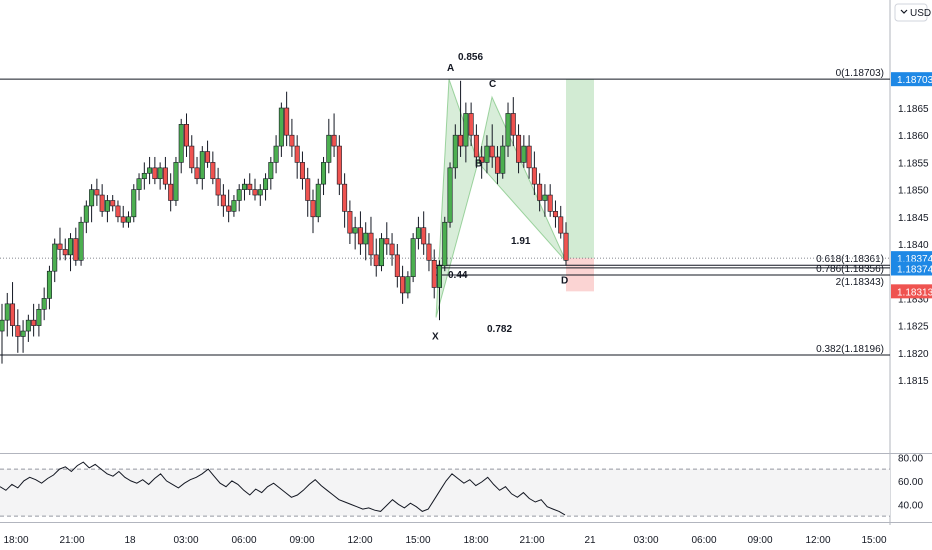  What do you see at coordinates (435, 336) in the screenshot?
I see `point-label-x: X` at bounding box center [435, 336].